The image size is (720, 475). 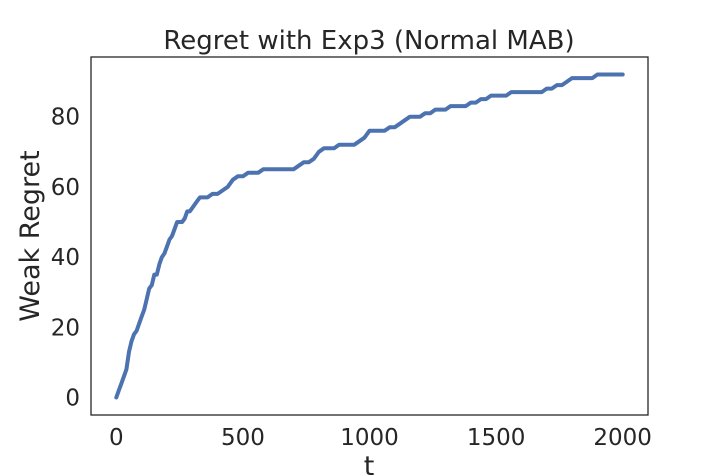 I want to click on x-tick-label: 2000, so click(x=622, y=438).